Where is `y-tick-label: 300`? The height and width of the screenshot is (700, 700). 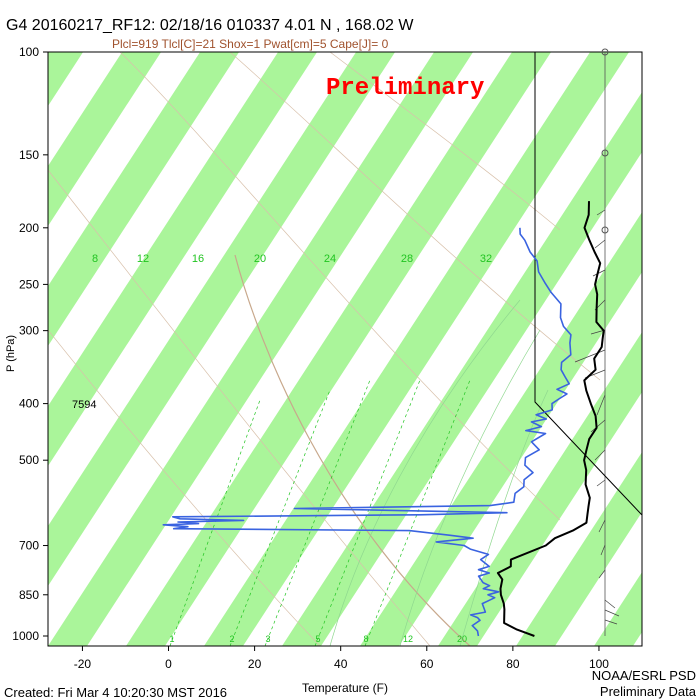 y-tick-label: 300 is located at coordinates (29, 331).